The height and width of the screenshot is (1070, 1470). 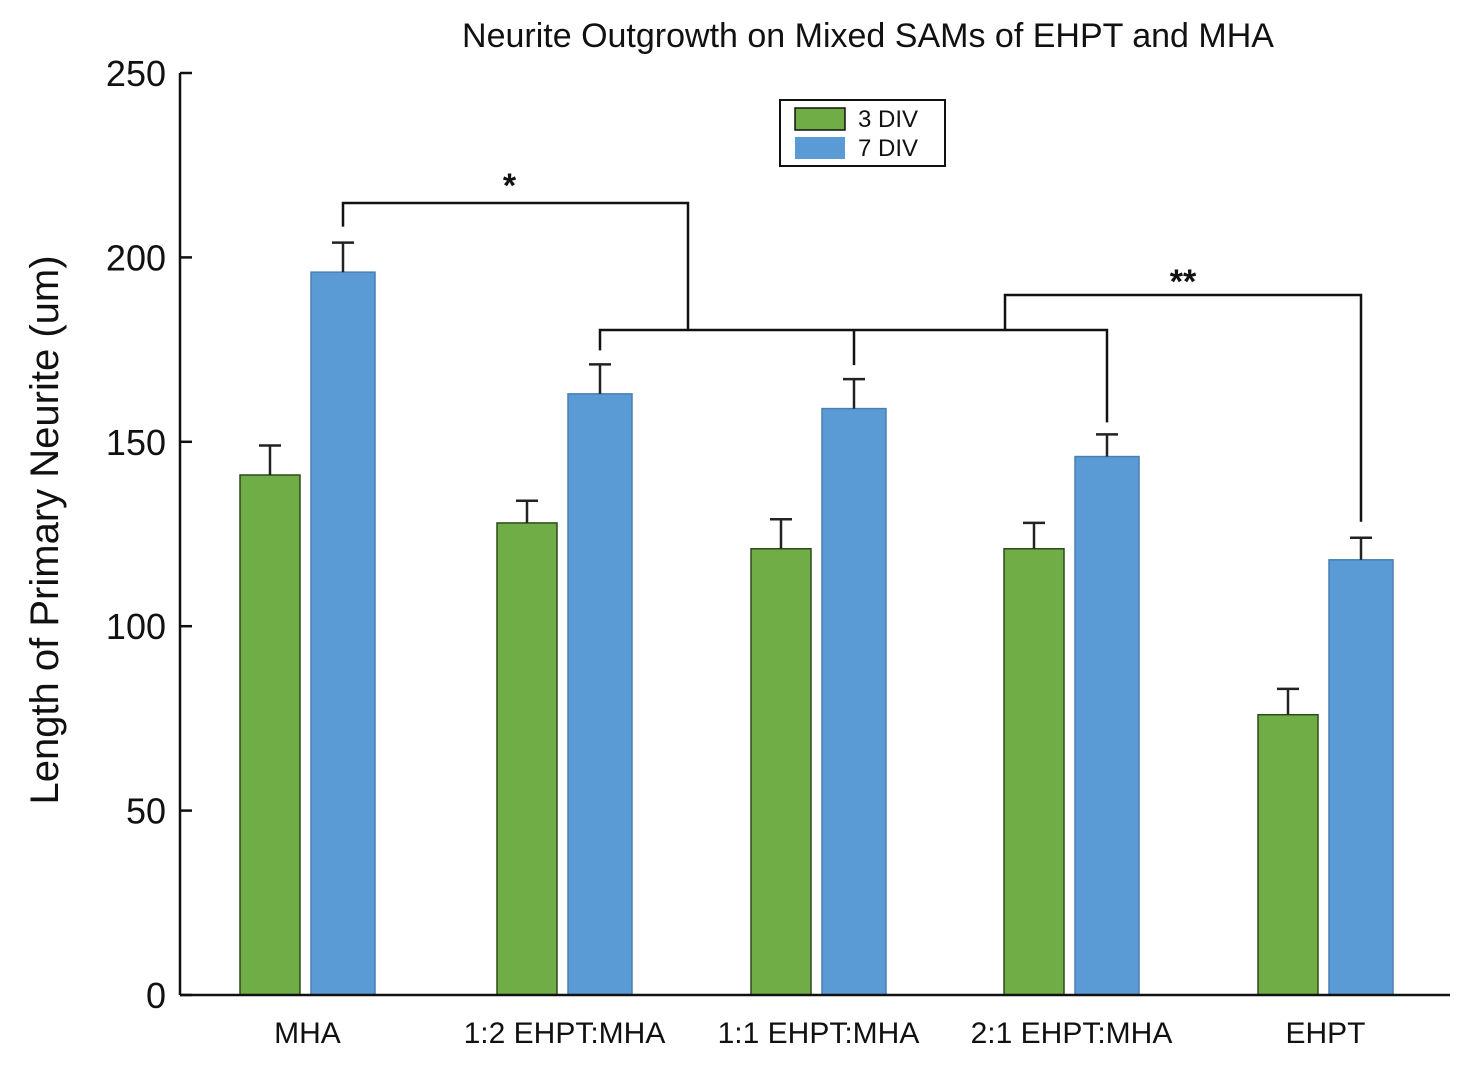 What do you see at coordinates (343, 257) in the screenshot?
I see `error-bar-mha-7-div` at bounding box center [343, 257].